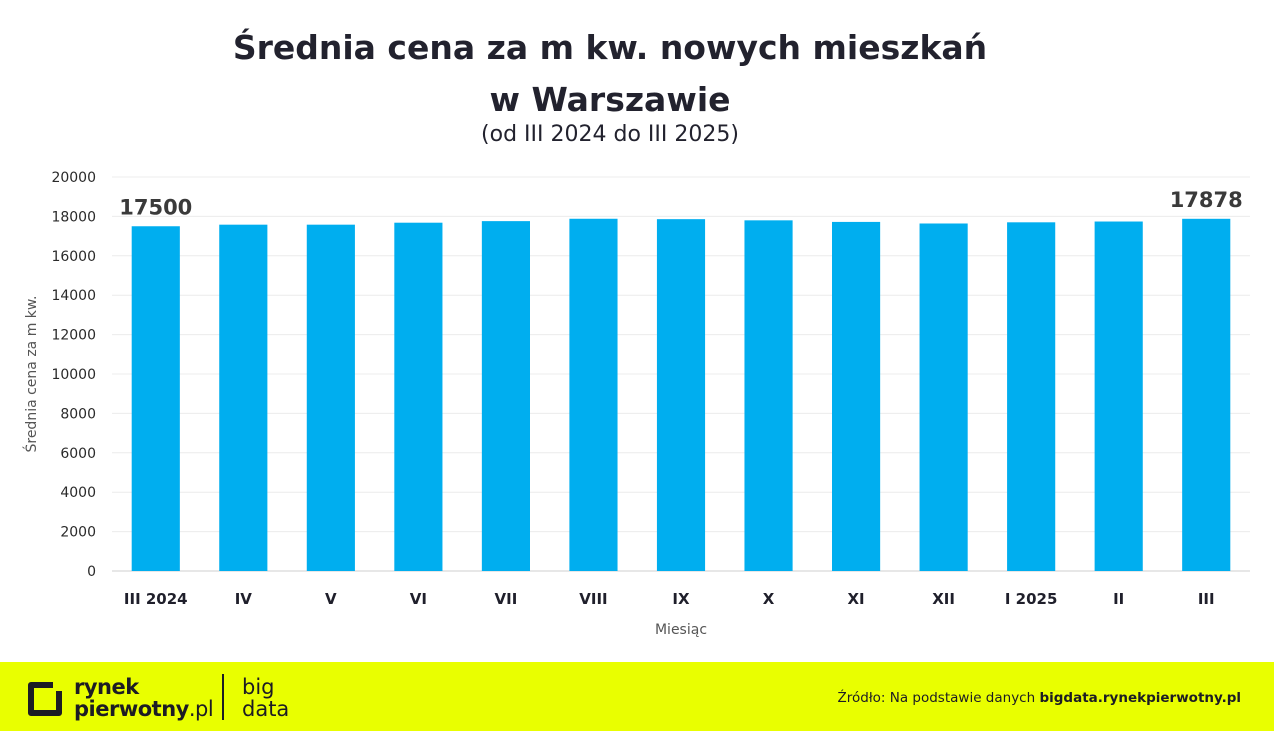 This screenshot has width=1274, height=731. I want to click on y-tick-label: 14000, so click(73, 296).